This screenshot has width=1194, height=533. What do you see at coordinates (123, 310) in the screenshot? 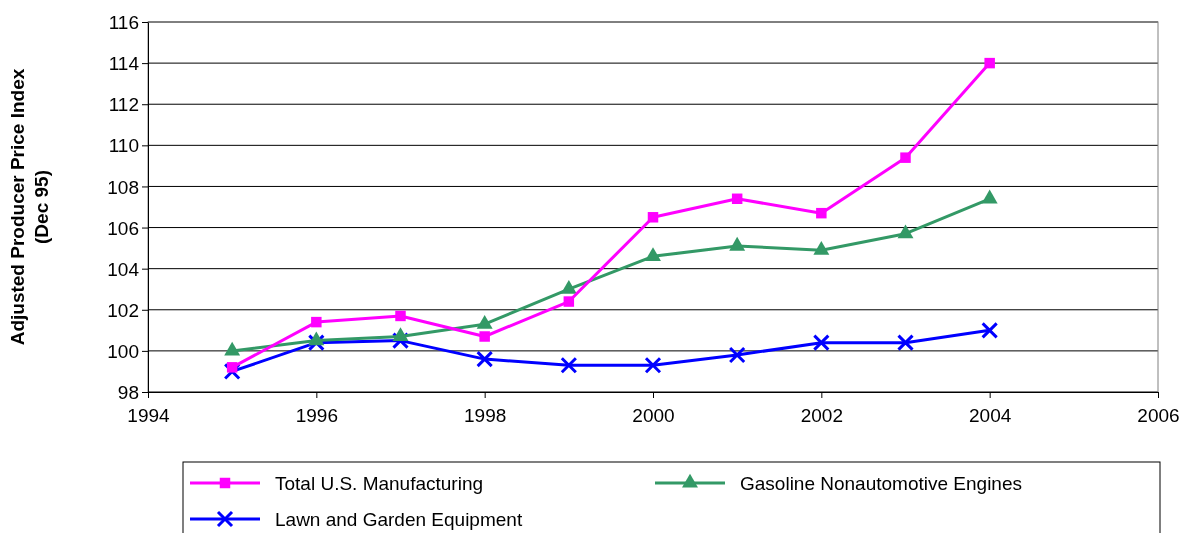
I see `y-tick-label: 102` at bounding box center [123, 310].